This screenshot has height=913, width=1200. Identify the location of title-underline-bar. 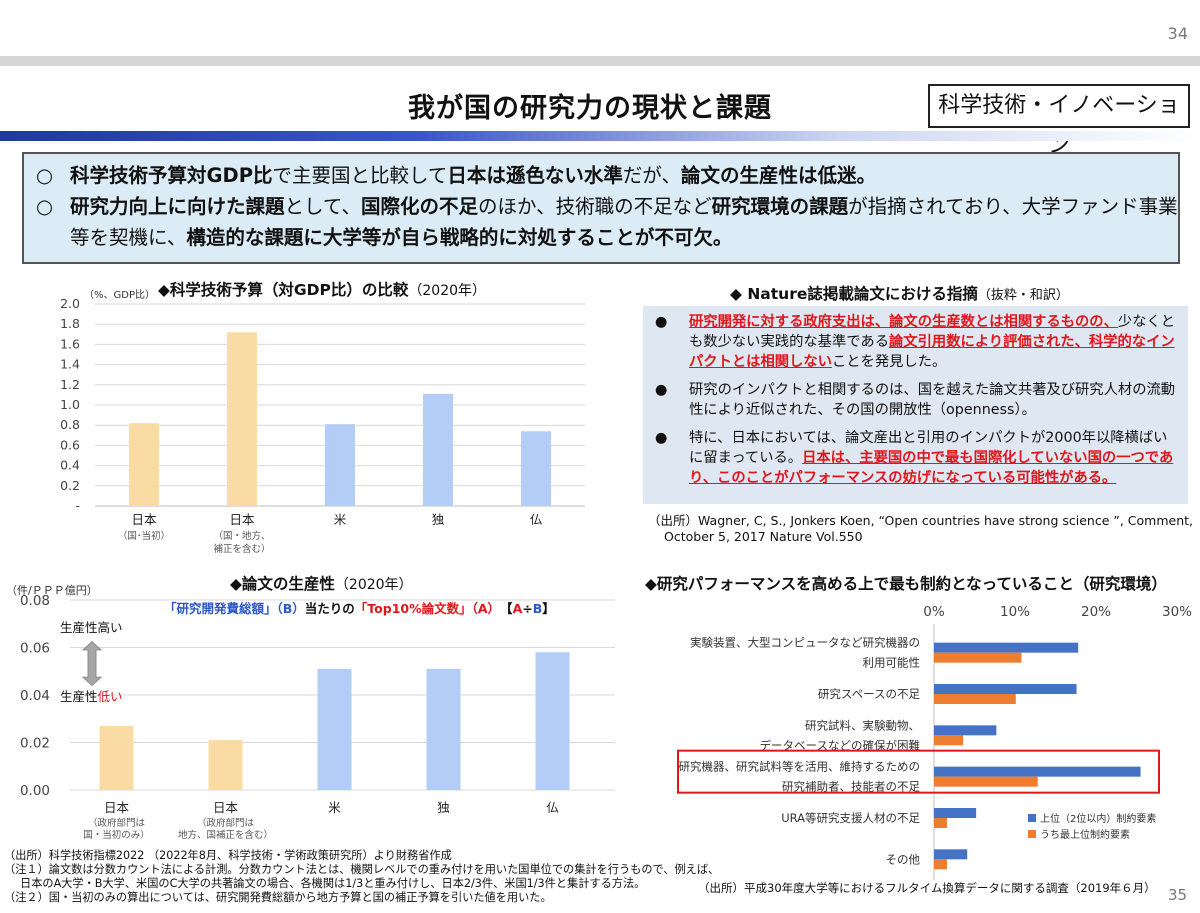
(600, 136).